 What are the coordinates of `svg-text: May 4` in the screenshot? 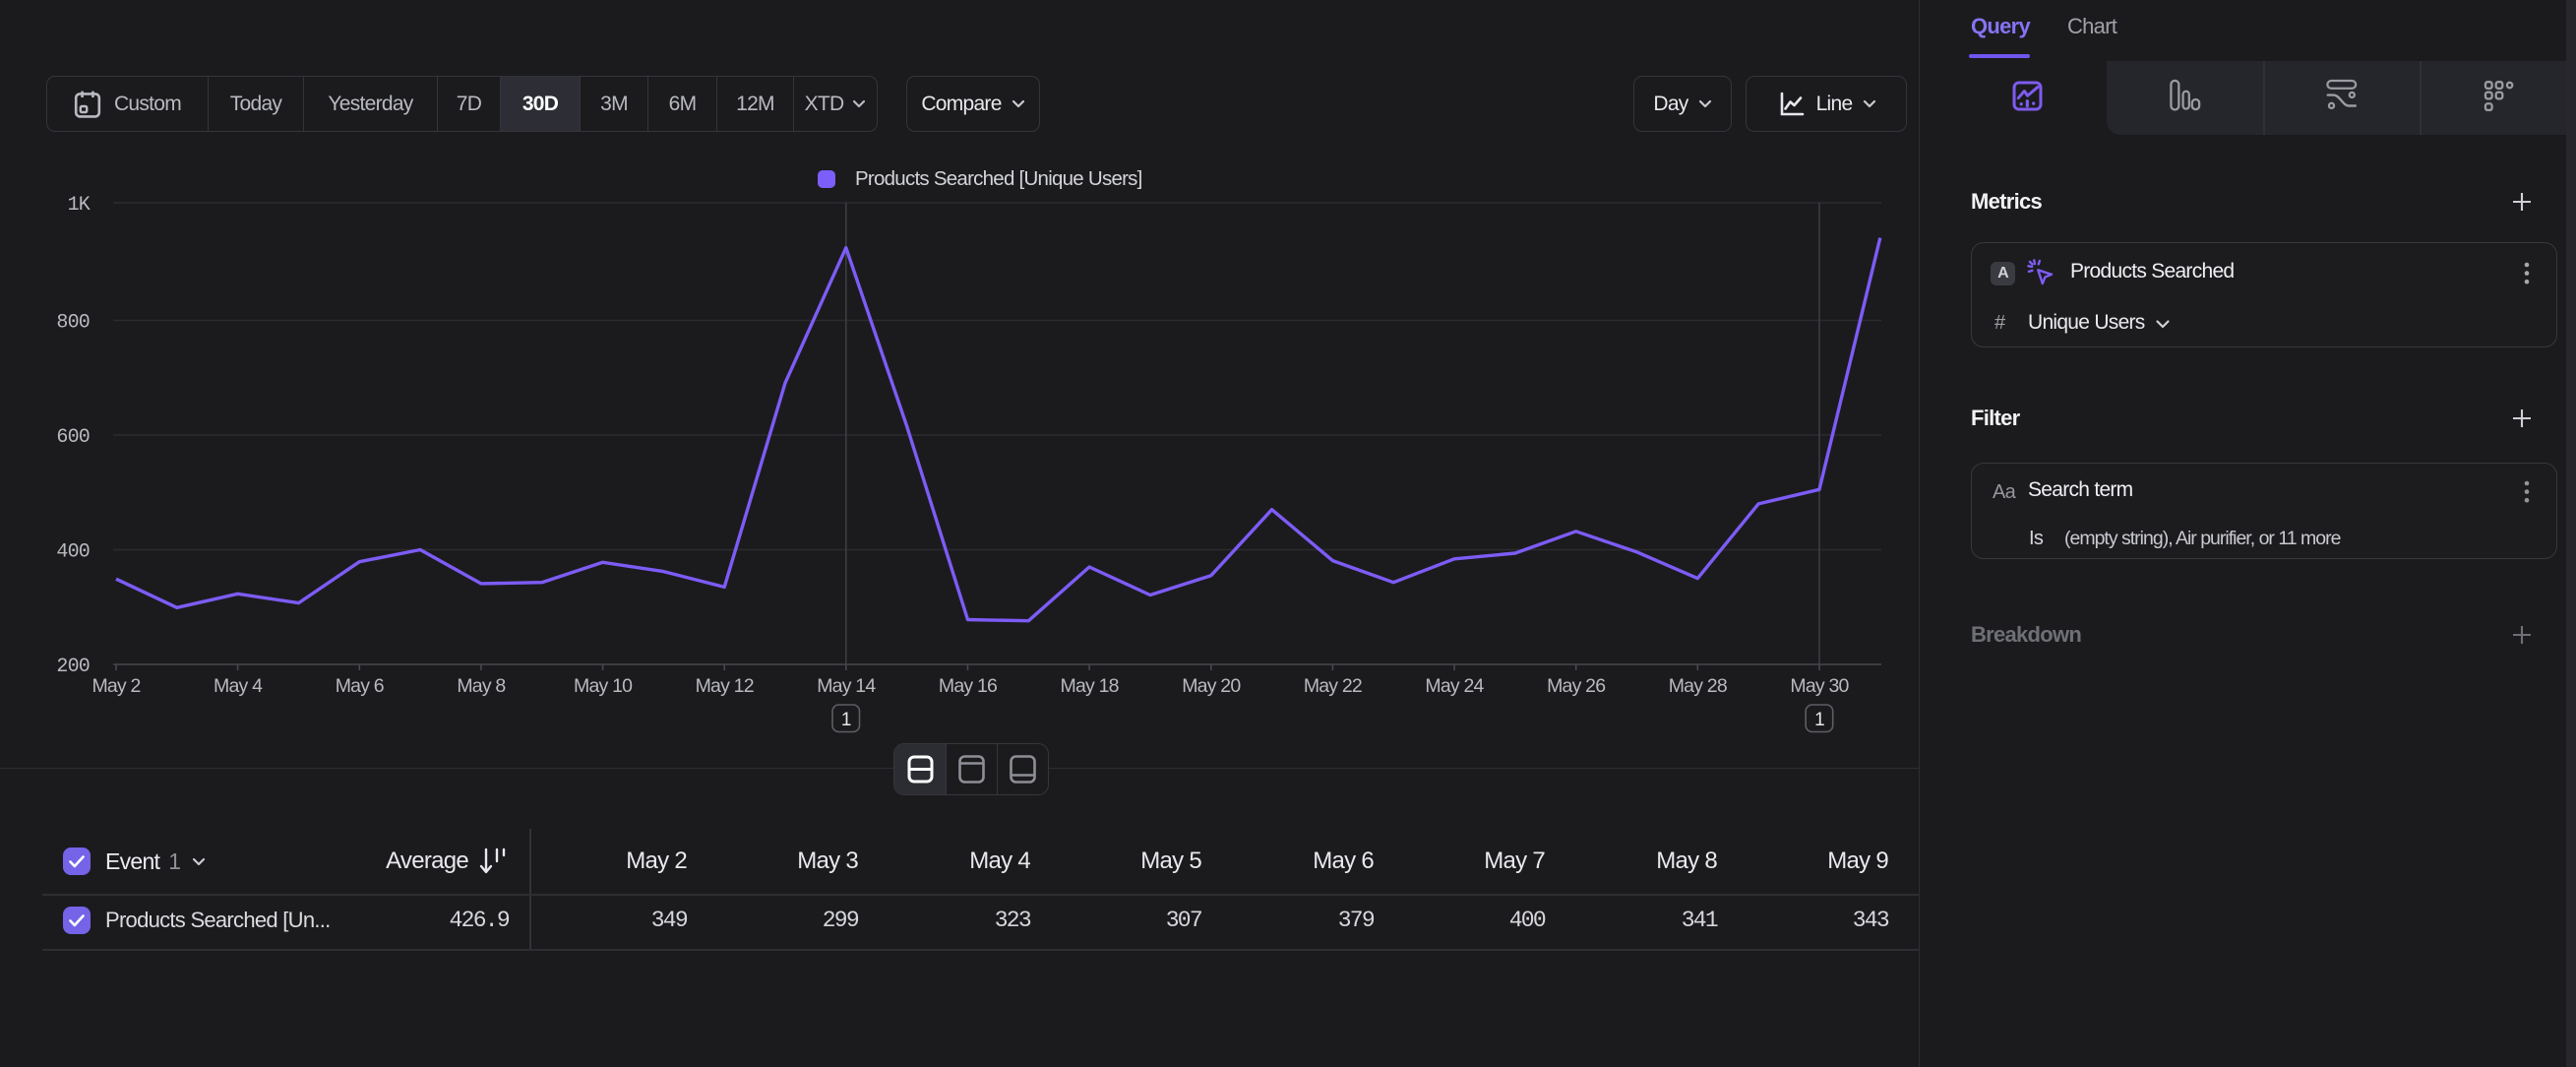 It's located at (238, 686).